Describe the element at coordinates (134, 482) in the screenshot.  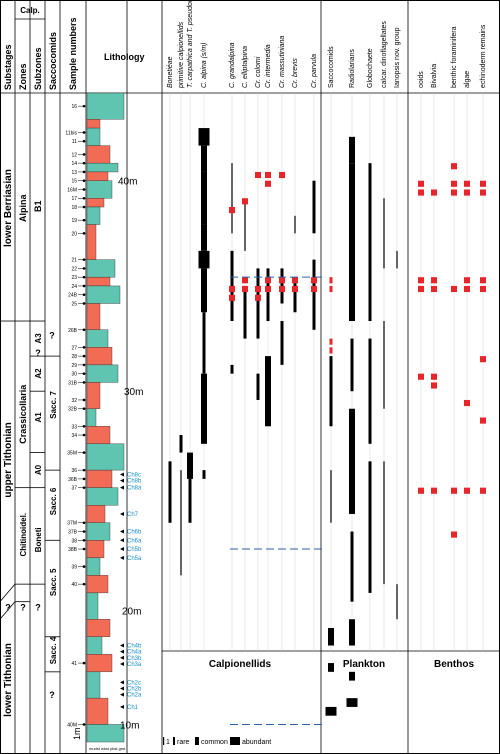
I see `ch-sample-label: Ch8b` at that location.